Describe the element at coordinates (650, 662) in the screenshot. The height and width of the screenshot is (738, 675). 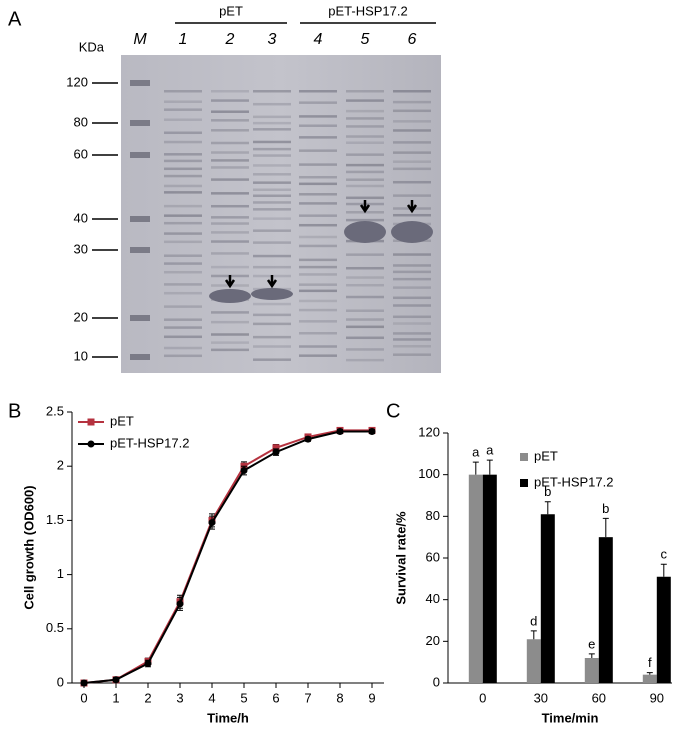
I see `significance-letter: f` at that location.